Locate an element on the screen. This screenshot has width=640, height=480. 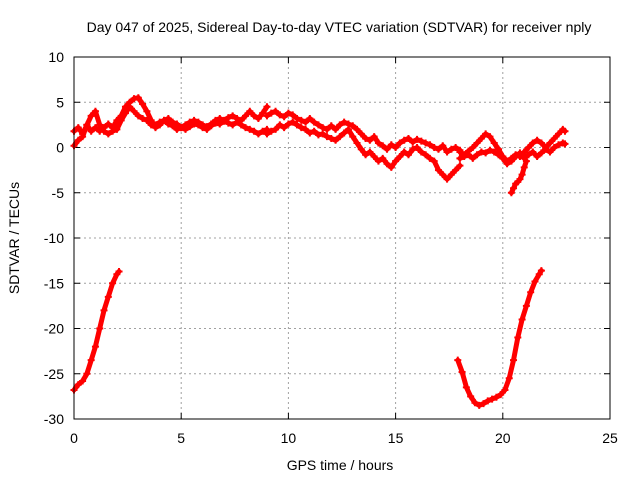
series-trace-i is located at coordinates (499, 338).